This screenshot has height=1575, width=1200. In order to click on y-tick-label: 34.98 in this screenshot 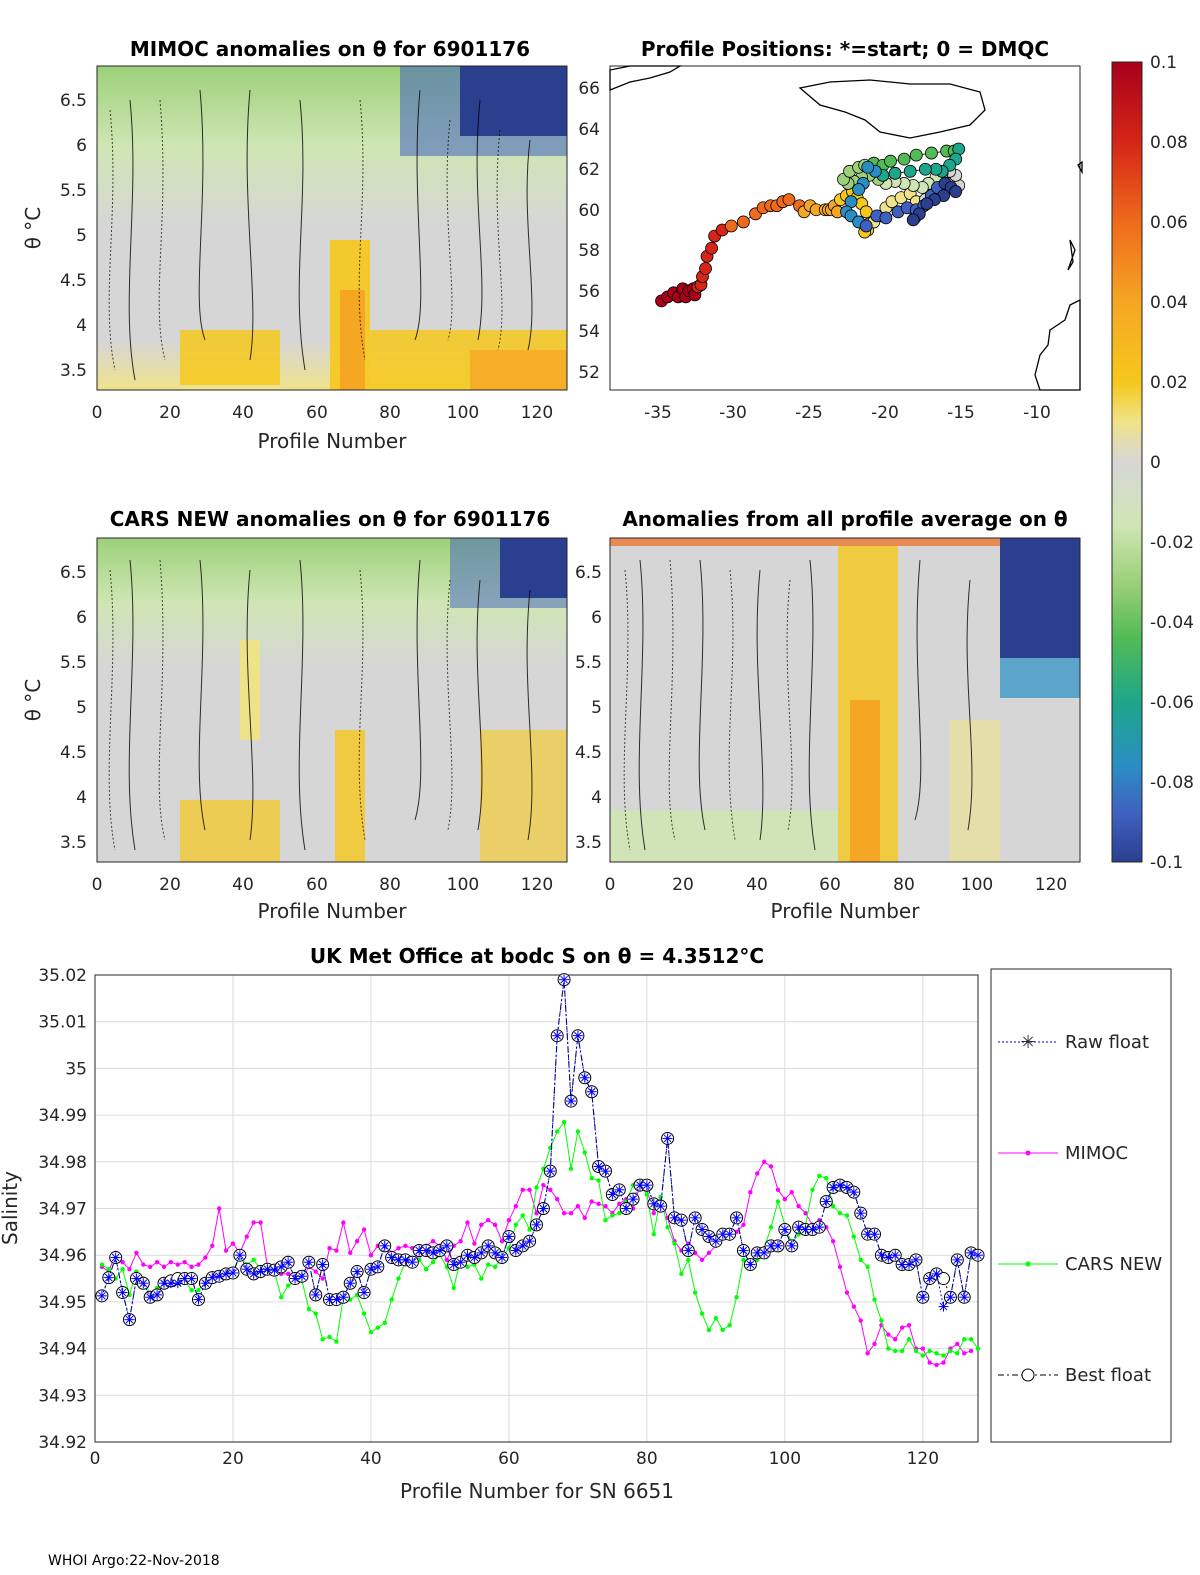, I will do `click(62, 1163)`.